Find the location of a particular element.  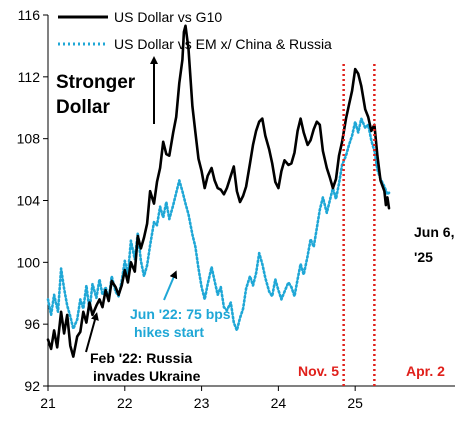

jun22-annotation: Jun '22: 75 bps hikes start is located at coordinates (180, 305).